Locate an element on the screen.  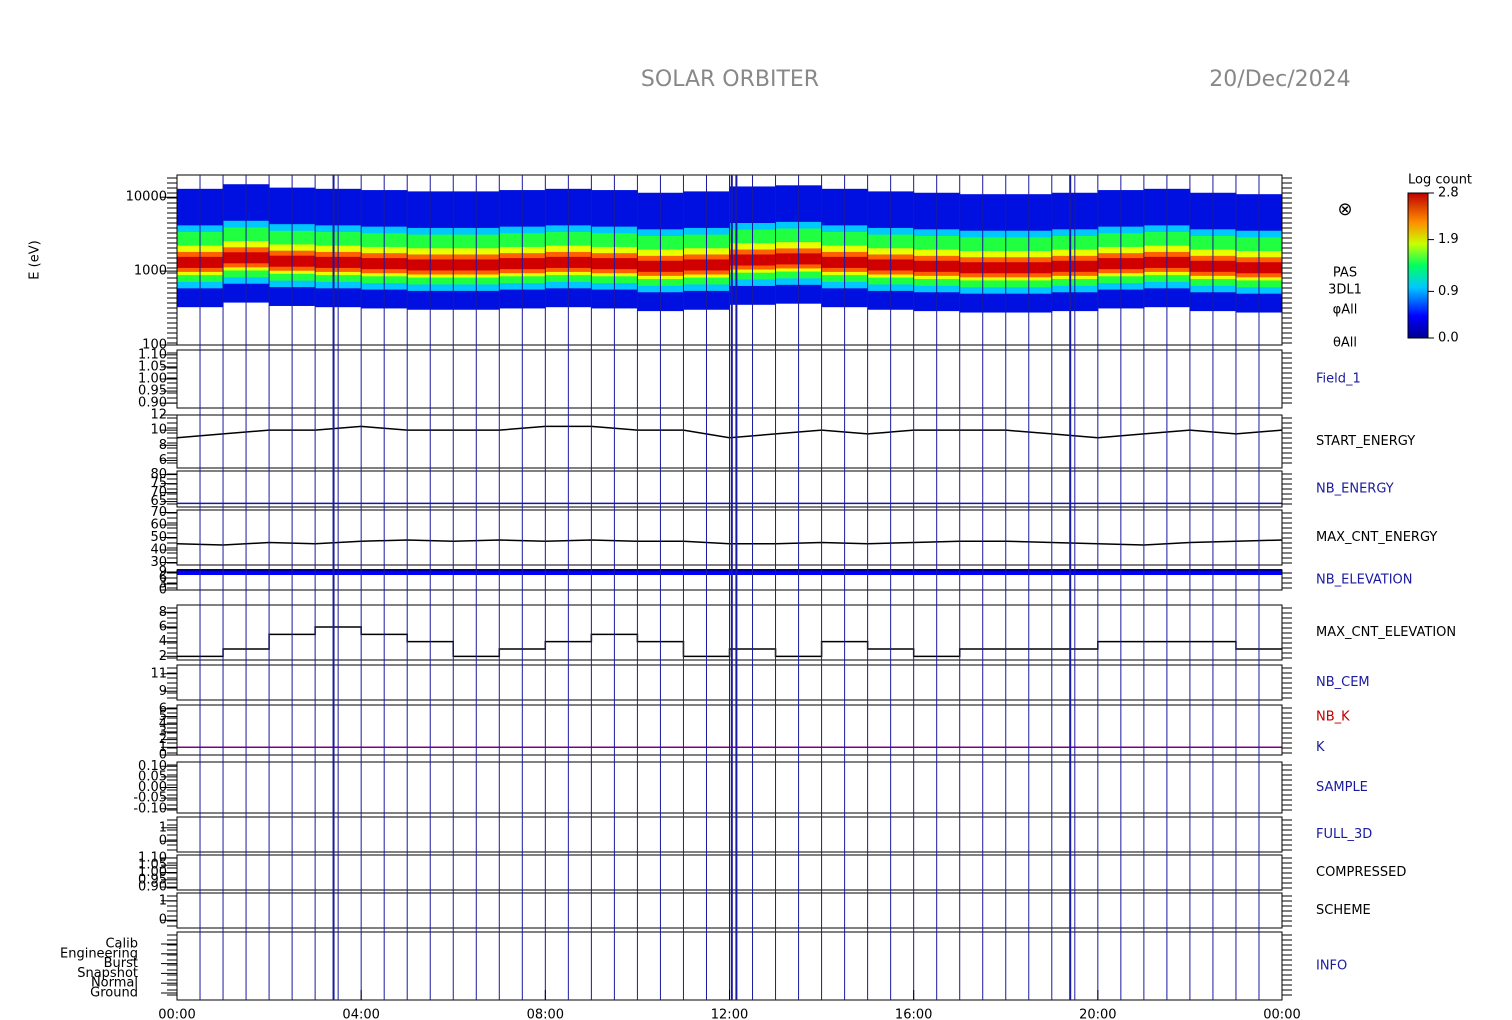
panel-label: 3DL1 is located at coordinates (1345, 290).